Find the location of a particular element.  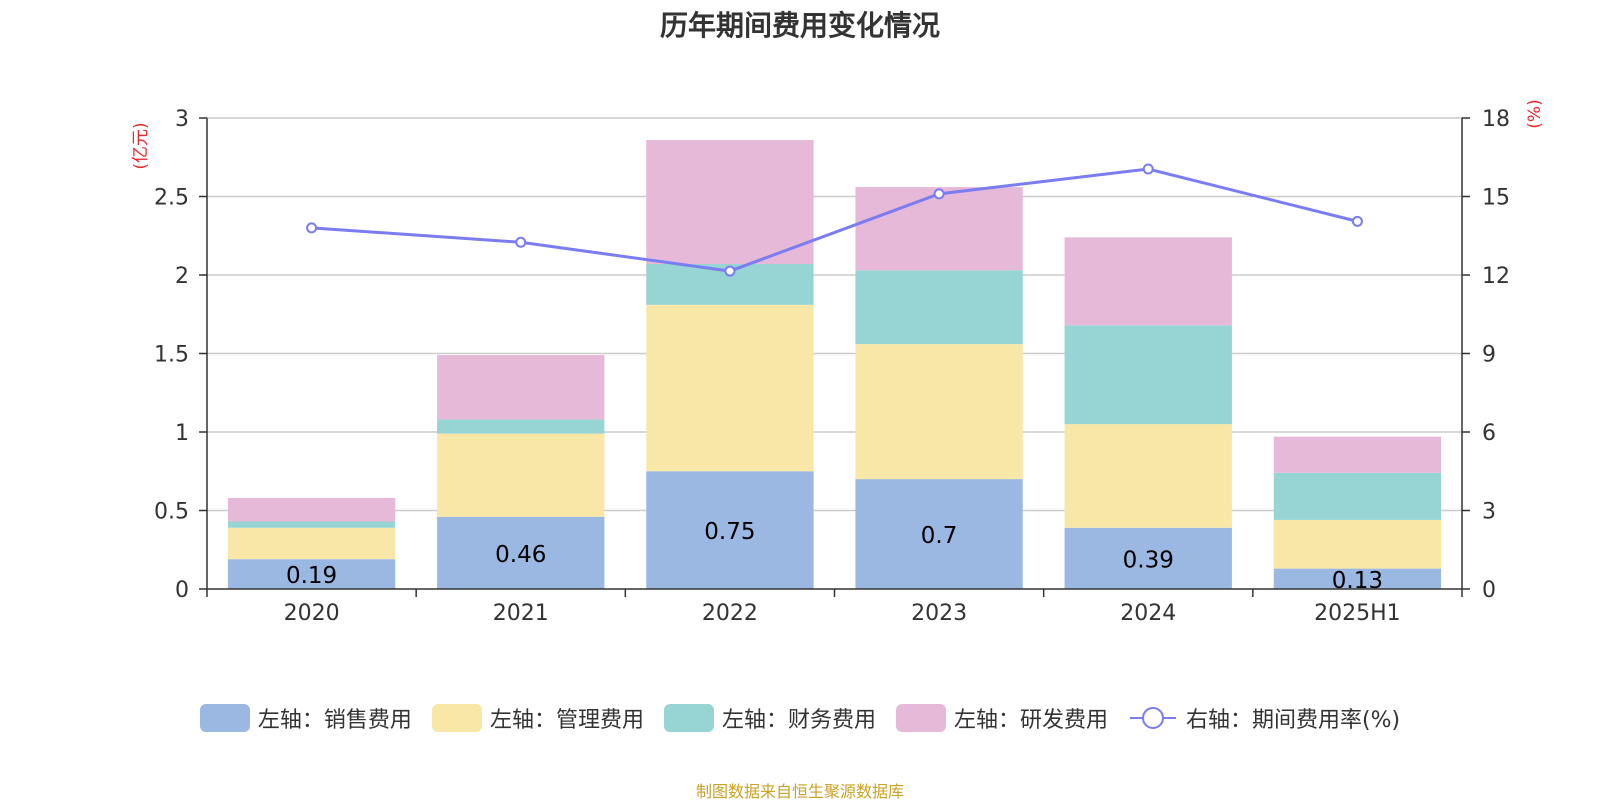

x-tick-label: 2024 is located at coordinates (1148, 613).